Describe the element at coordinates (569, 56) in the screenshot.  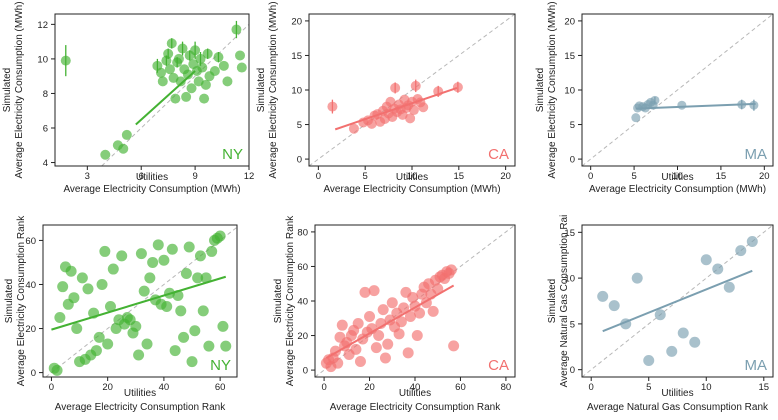
I see `y-tick-label: 15` at that location.